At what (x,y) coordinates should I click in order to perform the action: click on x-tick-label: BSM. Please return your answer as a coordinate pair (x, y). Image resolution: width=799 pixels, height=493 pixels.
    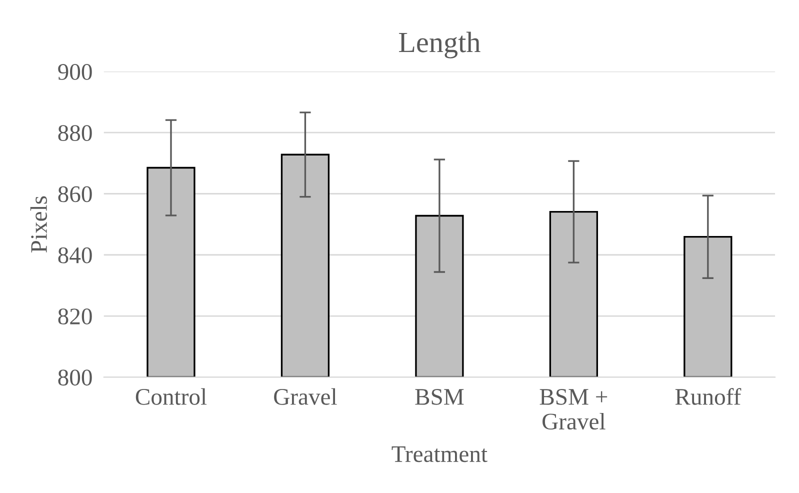
    Looking at the image, I should click on (439, 397).